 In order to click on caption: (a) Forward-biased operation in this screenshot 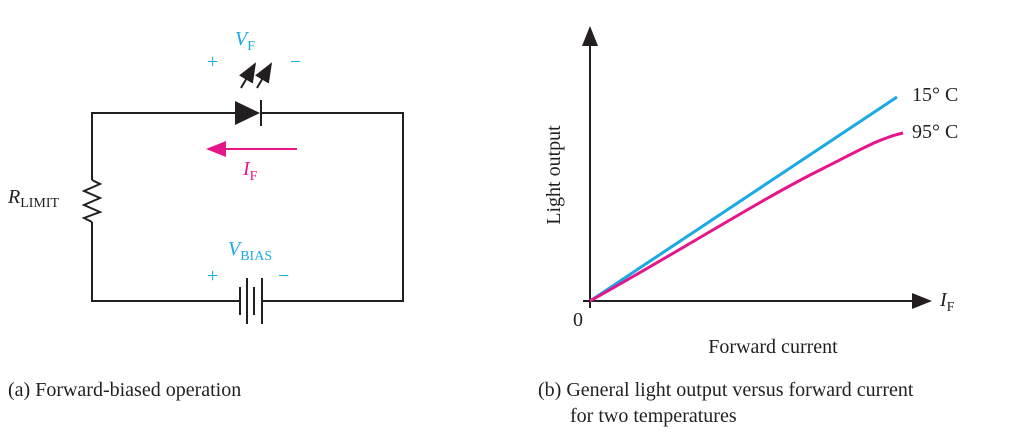, I will do `click(124, 390)`.